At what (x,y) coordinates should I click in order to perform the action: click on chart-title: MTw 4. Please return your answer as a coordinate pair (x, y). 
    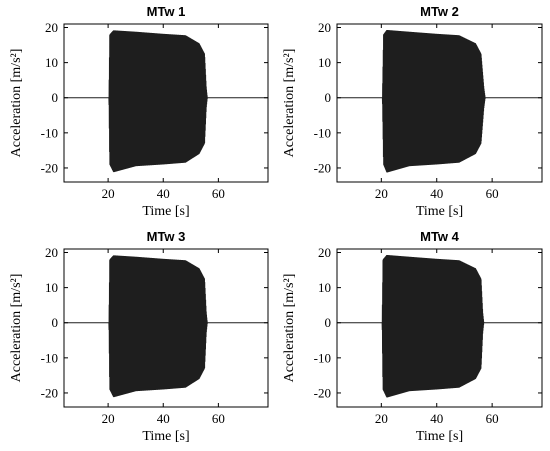
    Looking at the image, I should click on (440, 236).